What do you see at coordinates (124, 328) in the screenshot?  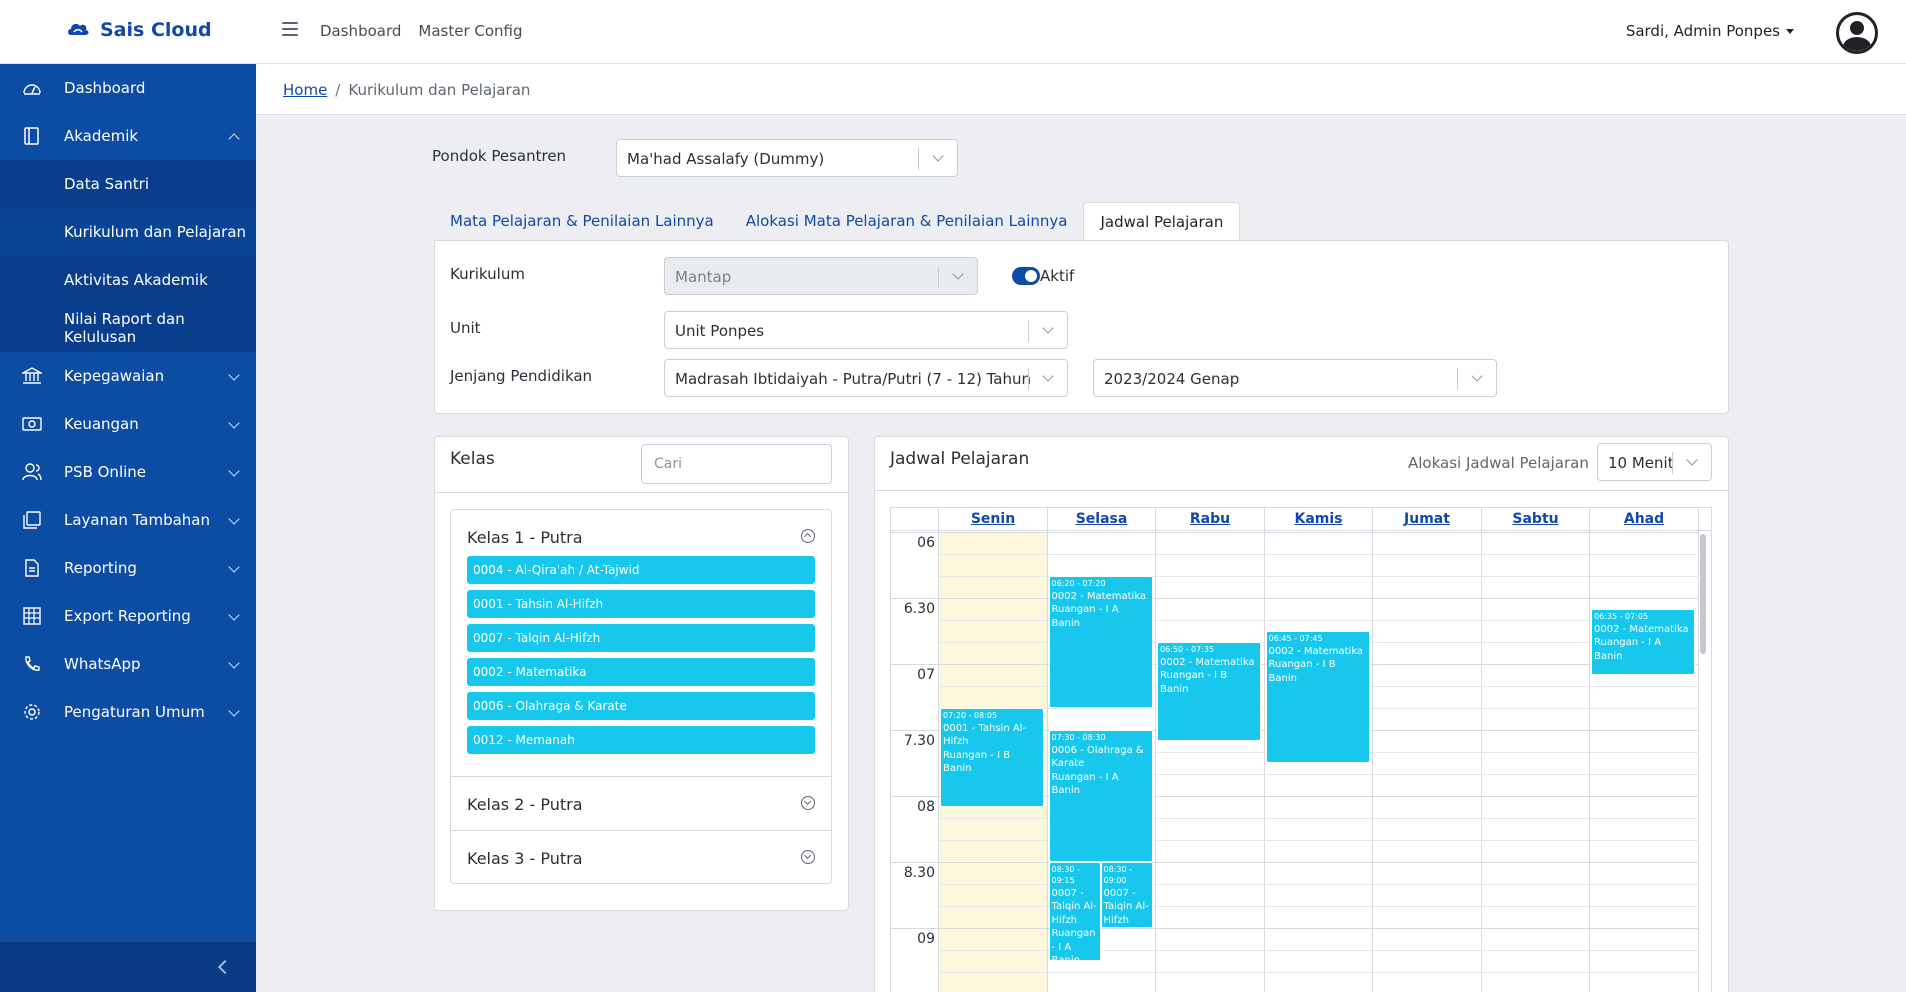 I see `sidebar-item-nilai-raport: Nilai Raport dan Kelulusan` at bounding box center [124, 328].